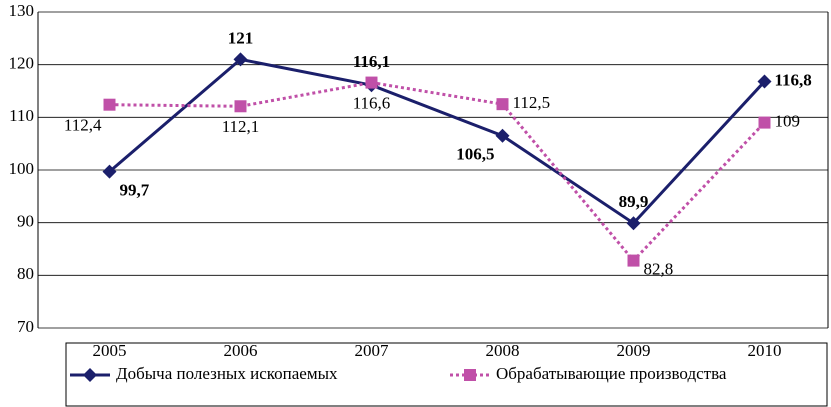  I want to click on y-tick-label: 90, so click(25, 221).